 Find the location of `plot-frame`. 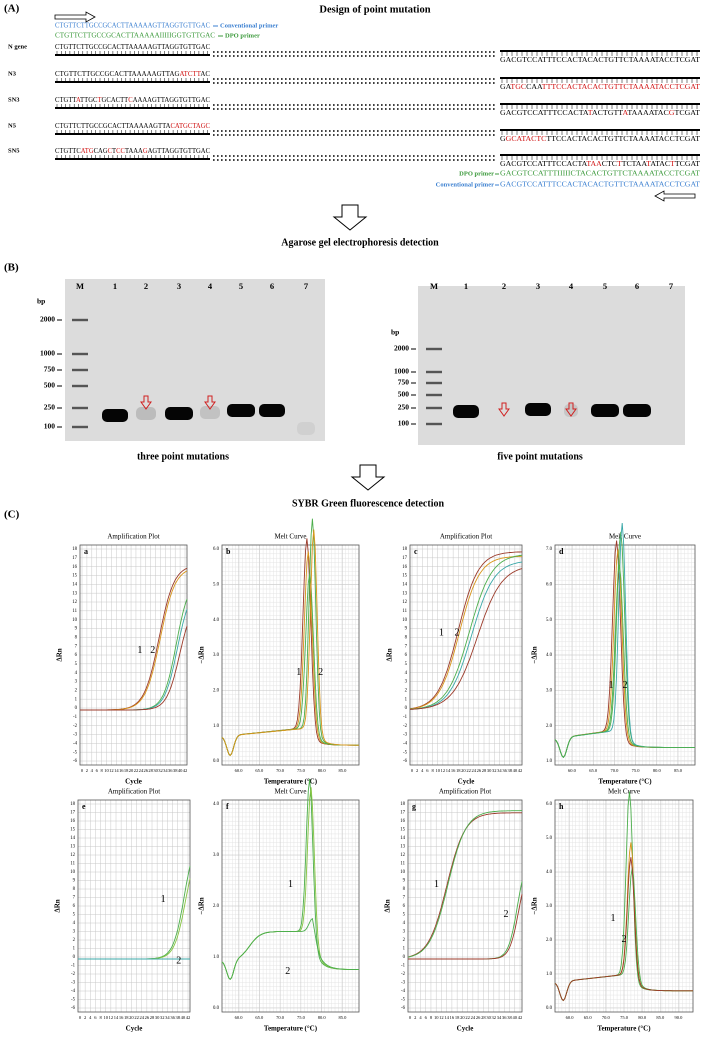

plot-frame is located at coordinates (290, 906).